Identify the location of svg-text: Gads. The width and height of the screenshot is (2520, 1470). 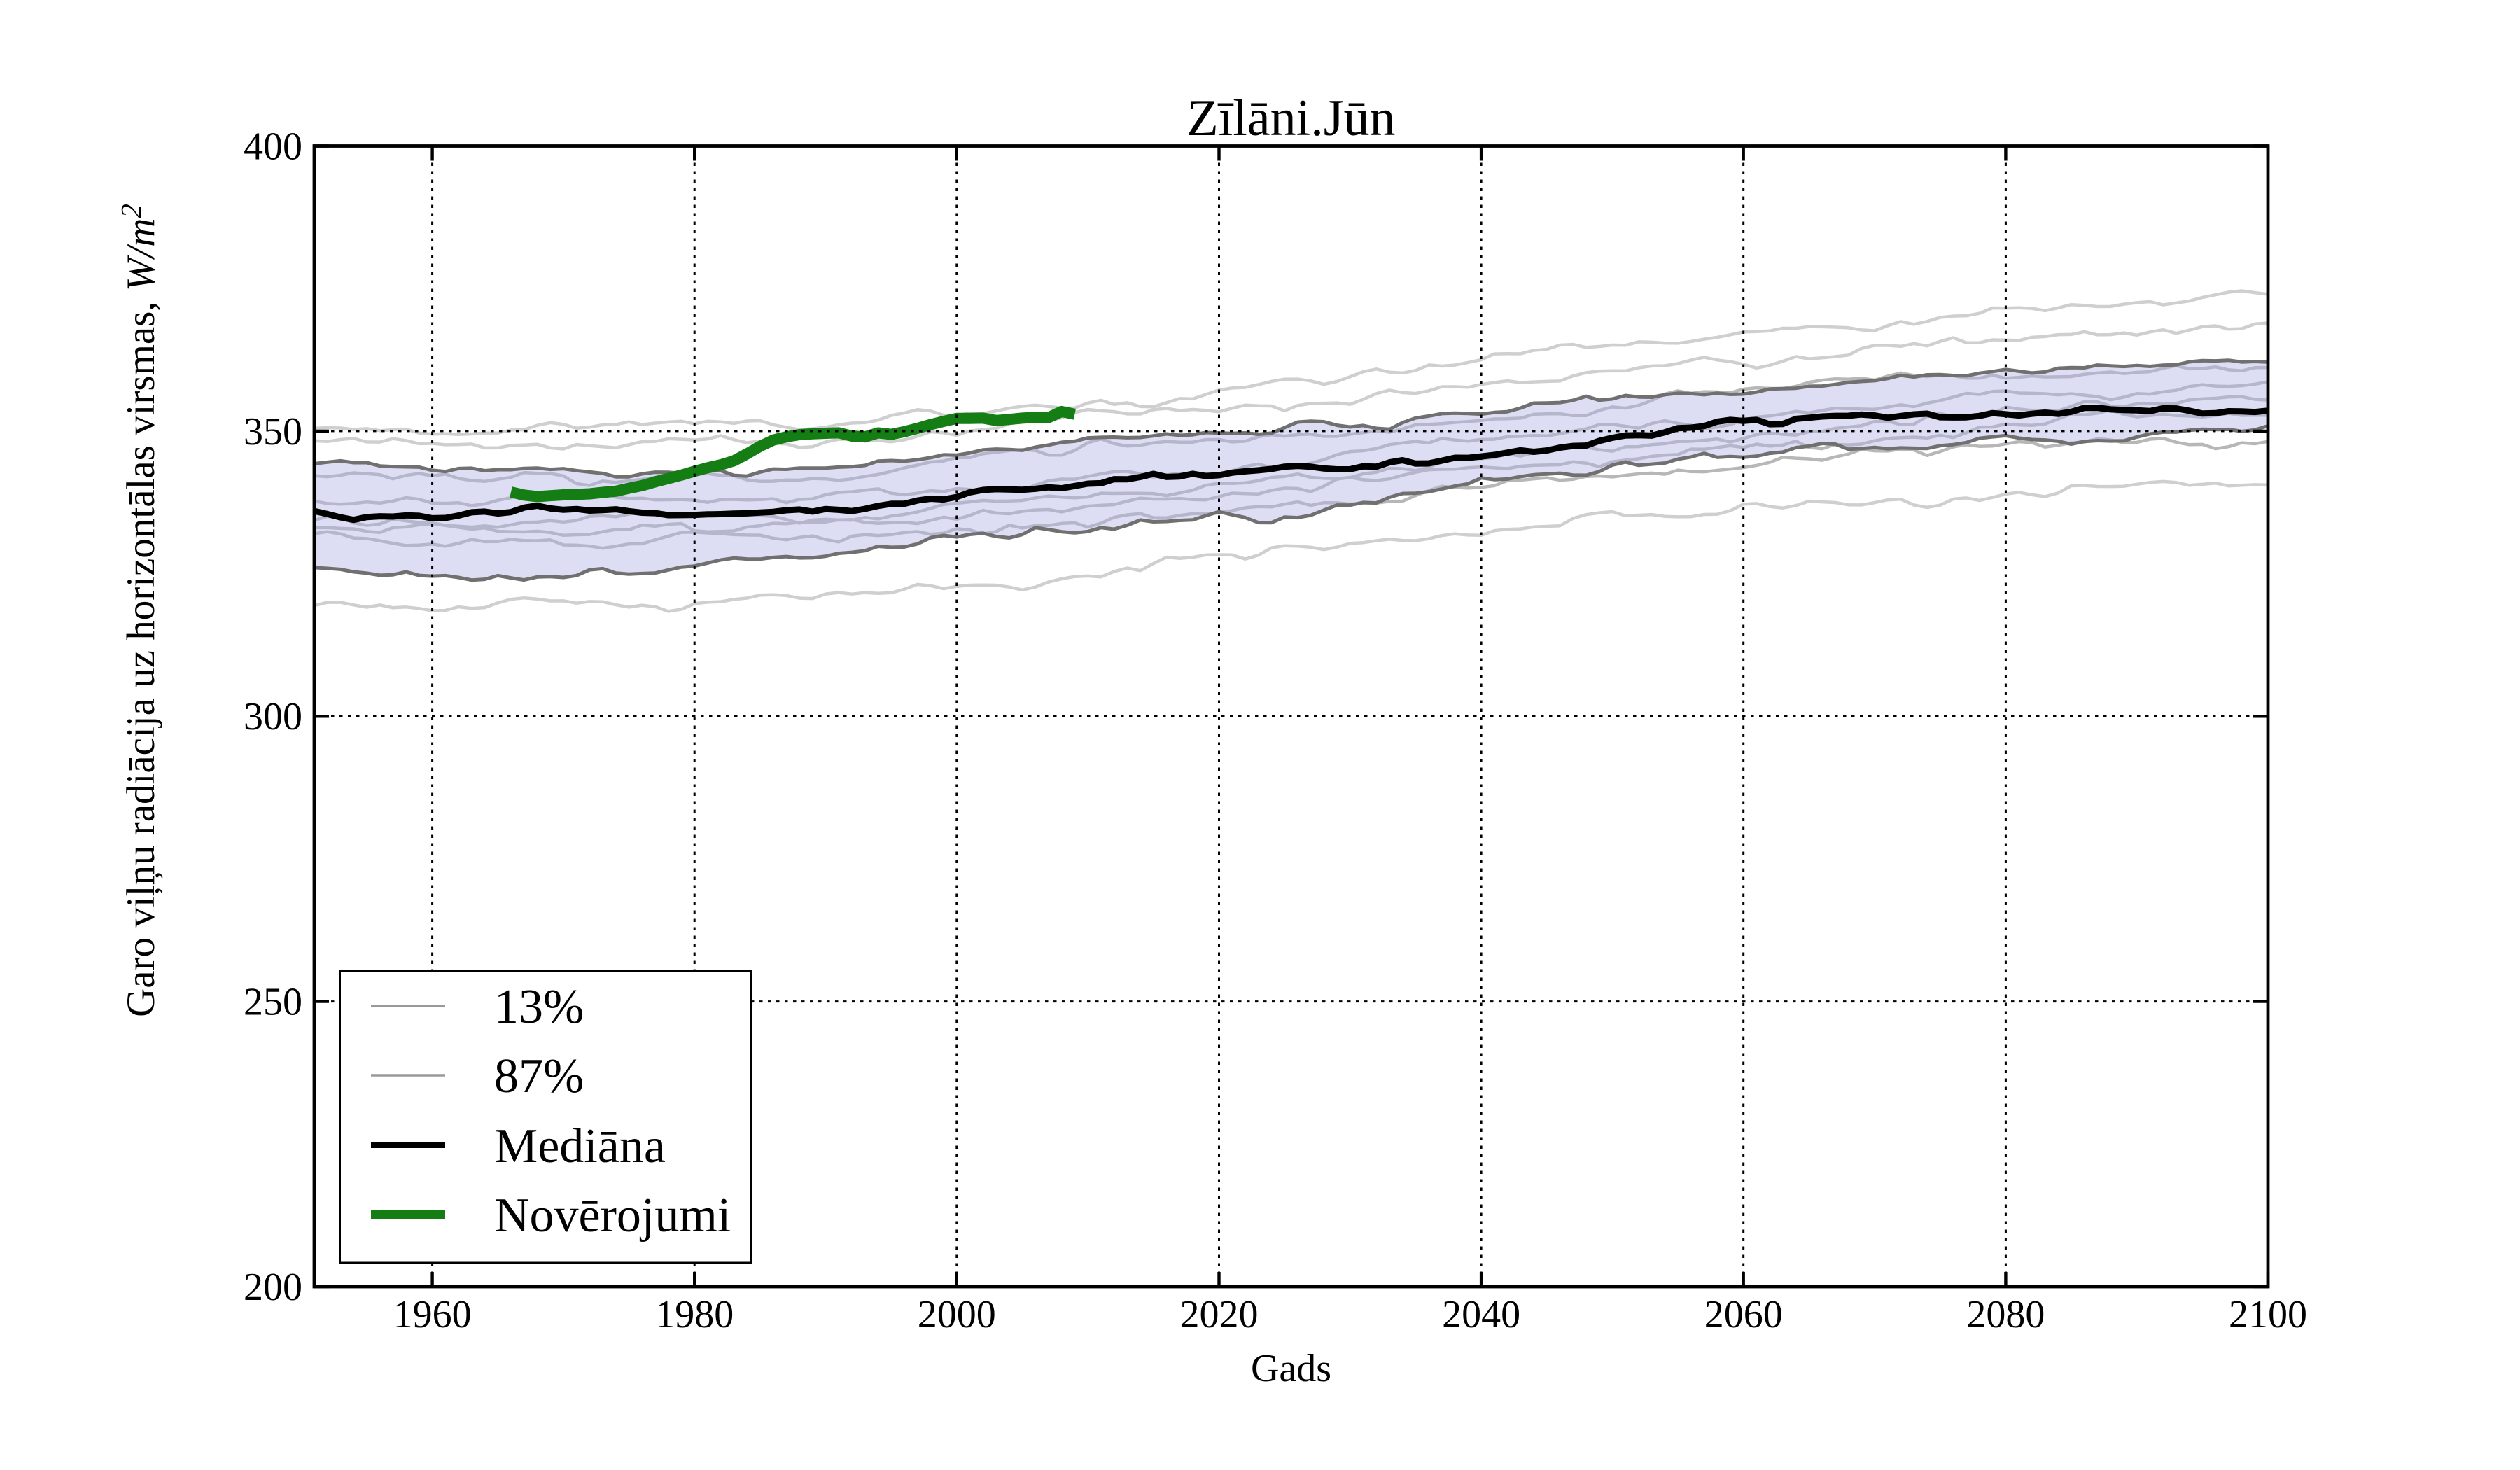
(1291, 1368).